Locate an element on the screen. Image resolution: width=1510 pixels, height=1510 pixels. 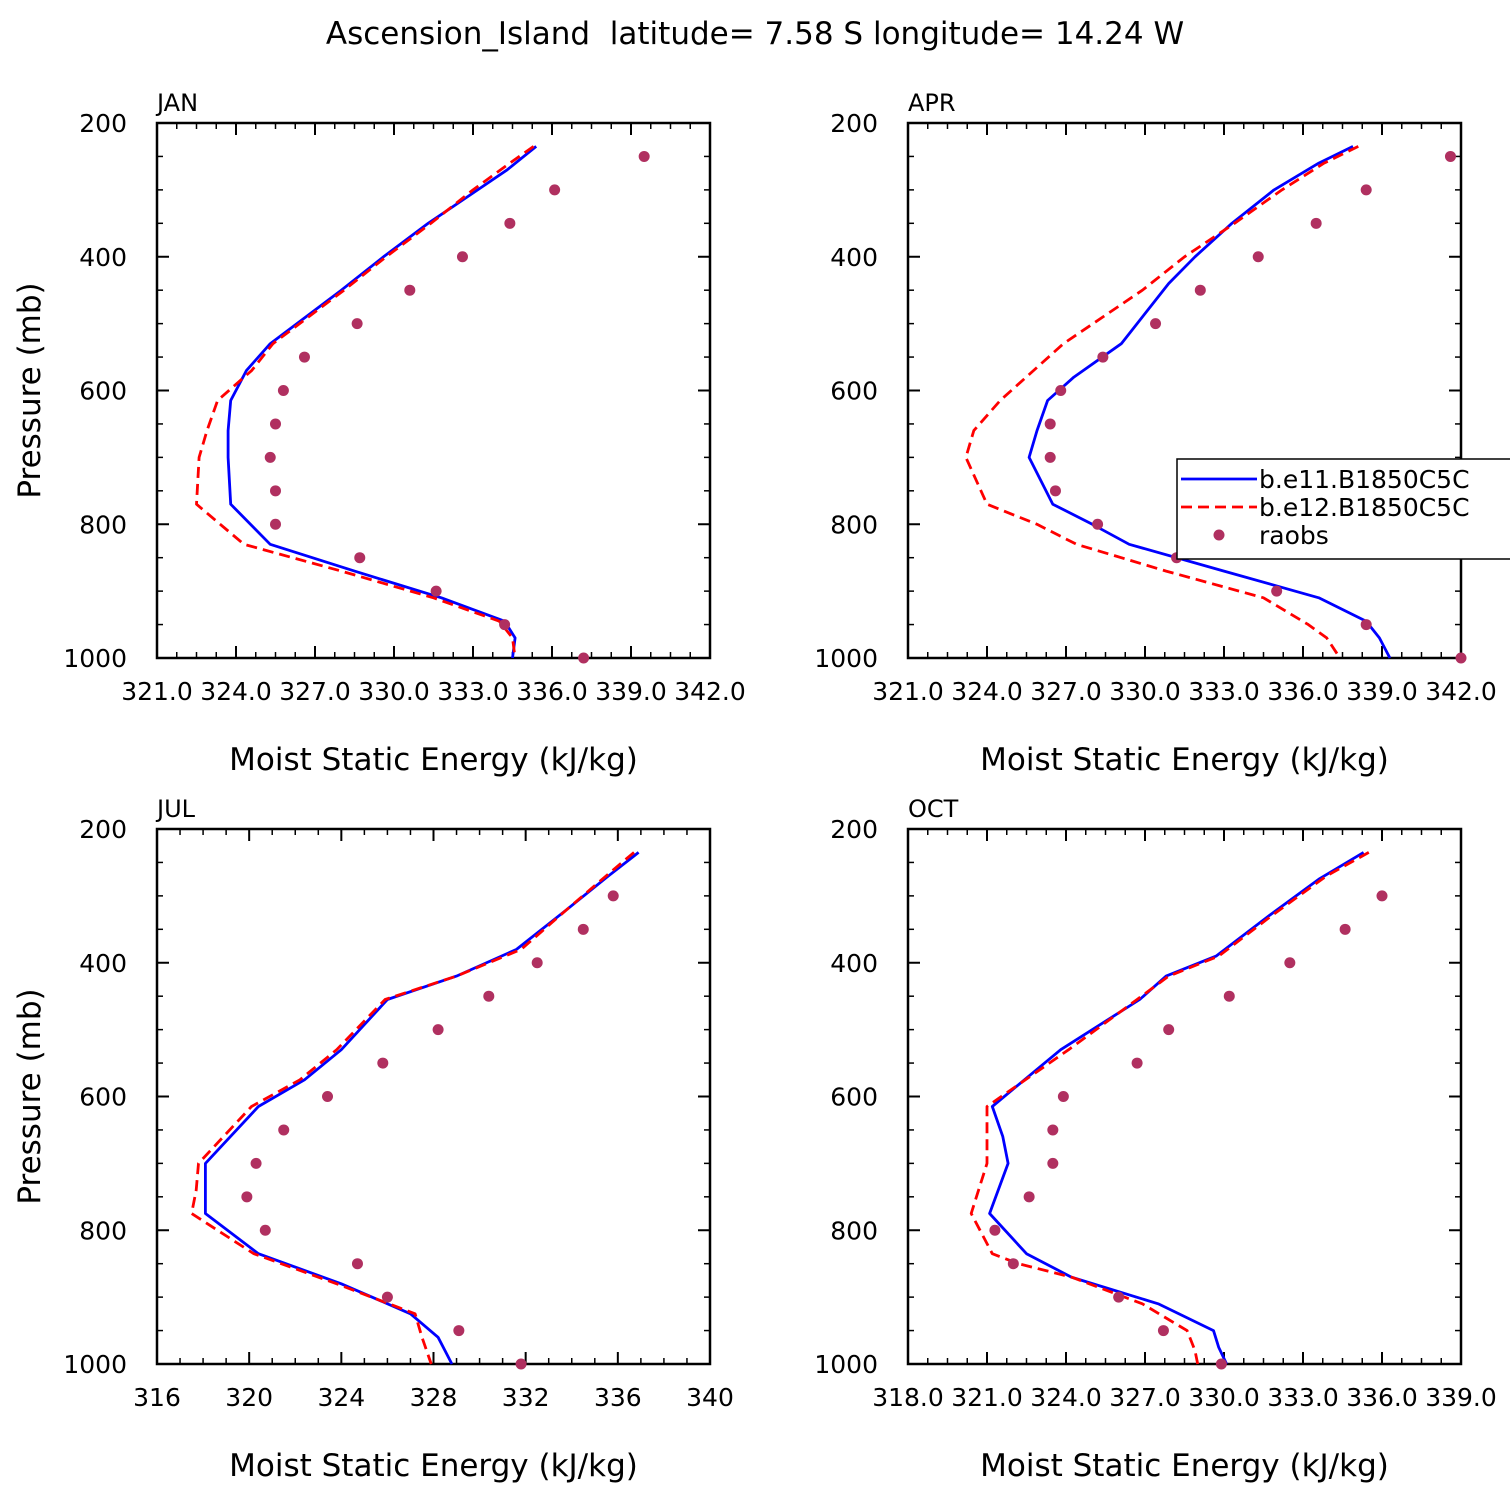
x-tick-label: 316 is located at coordinates (157, 1397).